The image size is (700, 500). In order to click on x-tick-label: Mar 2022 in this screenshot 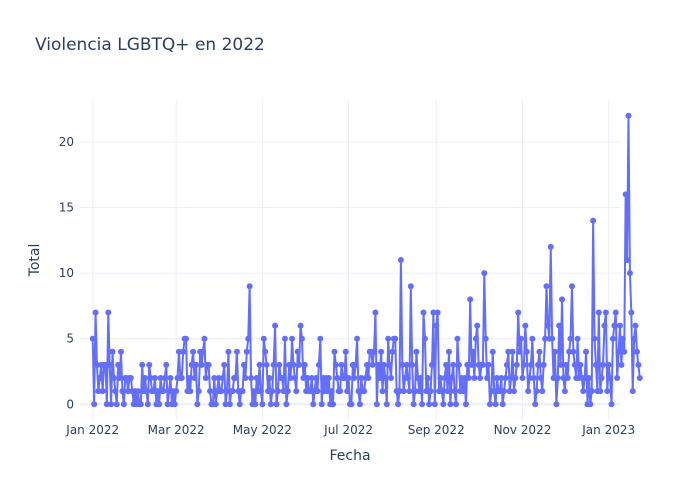, I will do `click(176, 430)`.